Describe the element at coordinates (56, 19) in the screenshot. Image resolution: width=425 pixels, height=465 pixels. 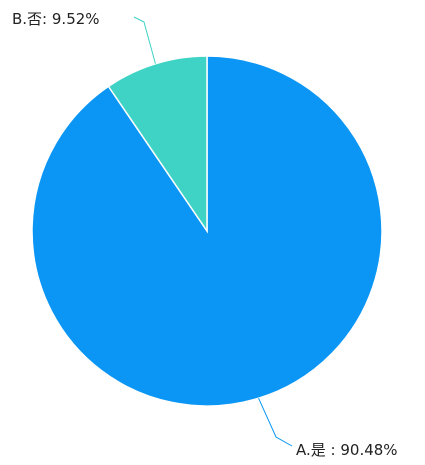
I see `slice-label-b: B.否: 9.52%` at that location.